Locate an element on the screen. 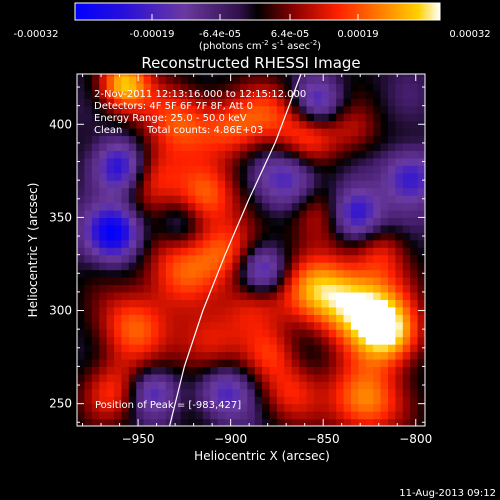  x-tick-label: −900 is located at coordinates (230, 439).